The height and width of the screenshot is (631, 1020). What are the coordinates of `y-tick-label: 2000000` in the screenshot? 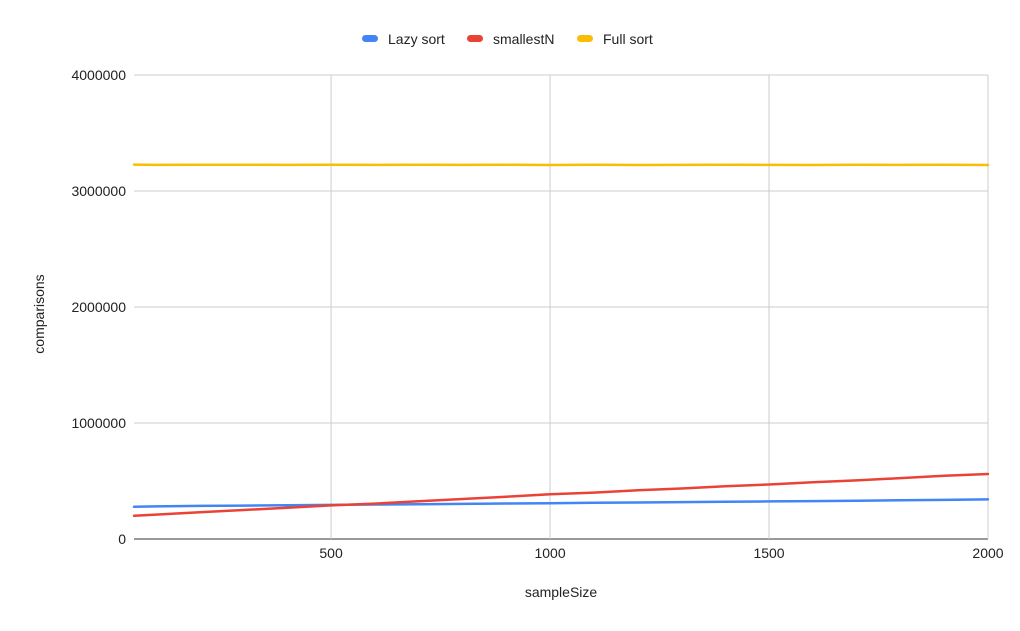 It's located at (98, 307).